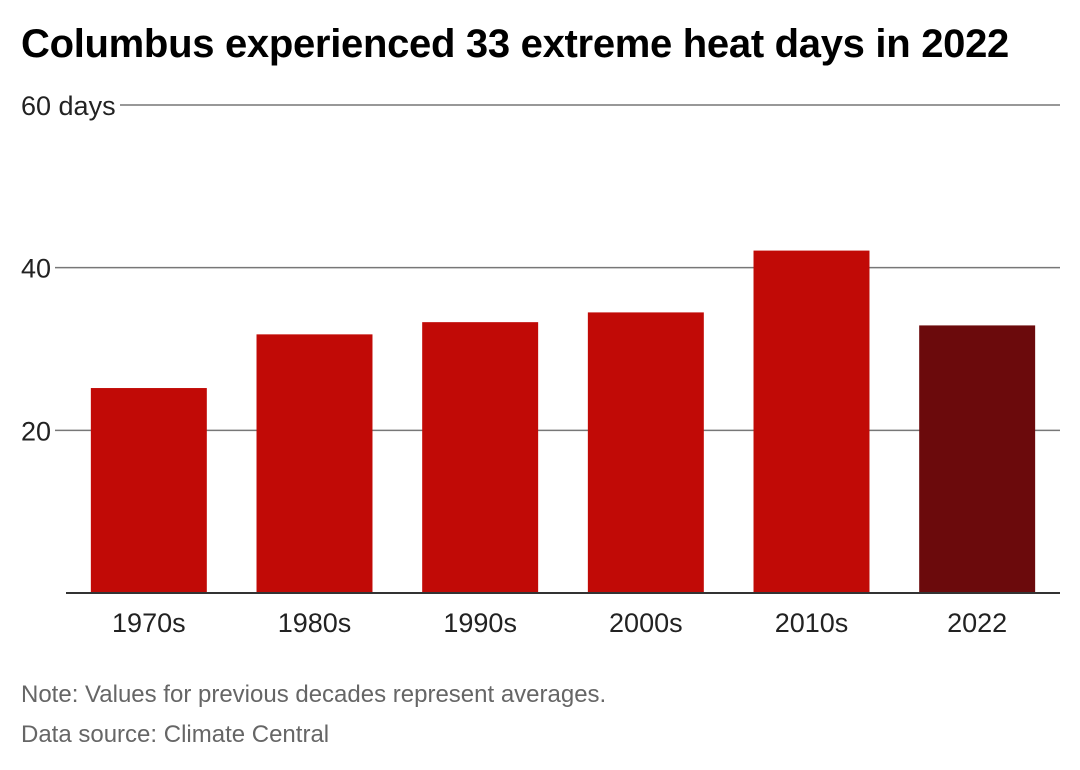  What do you see at coordinates (148, 490) in the screenshot?
I see `bar-1970s` at bounding box center [148, 490].